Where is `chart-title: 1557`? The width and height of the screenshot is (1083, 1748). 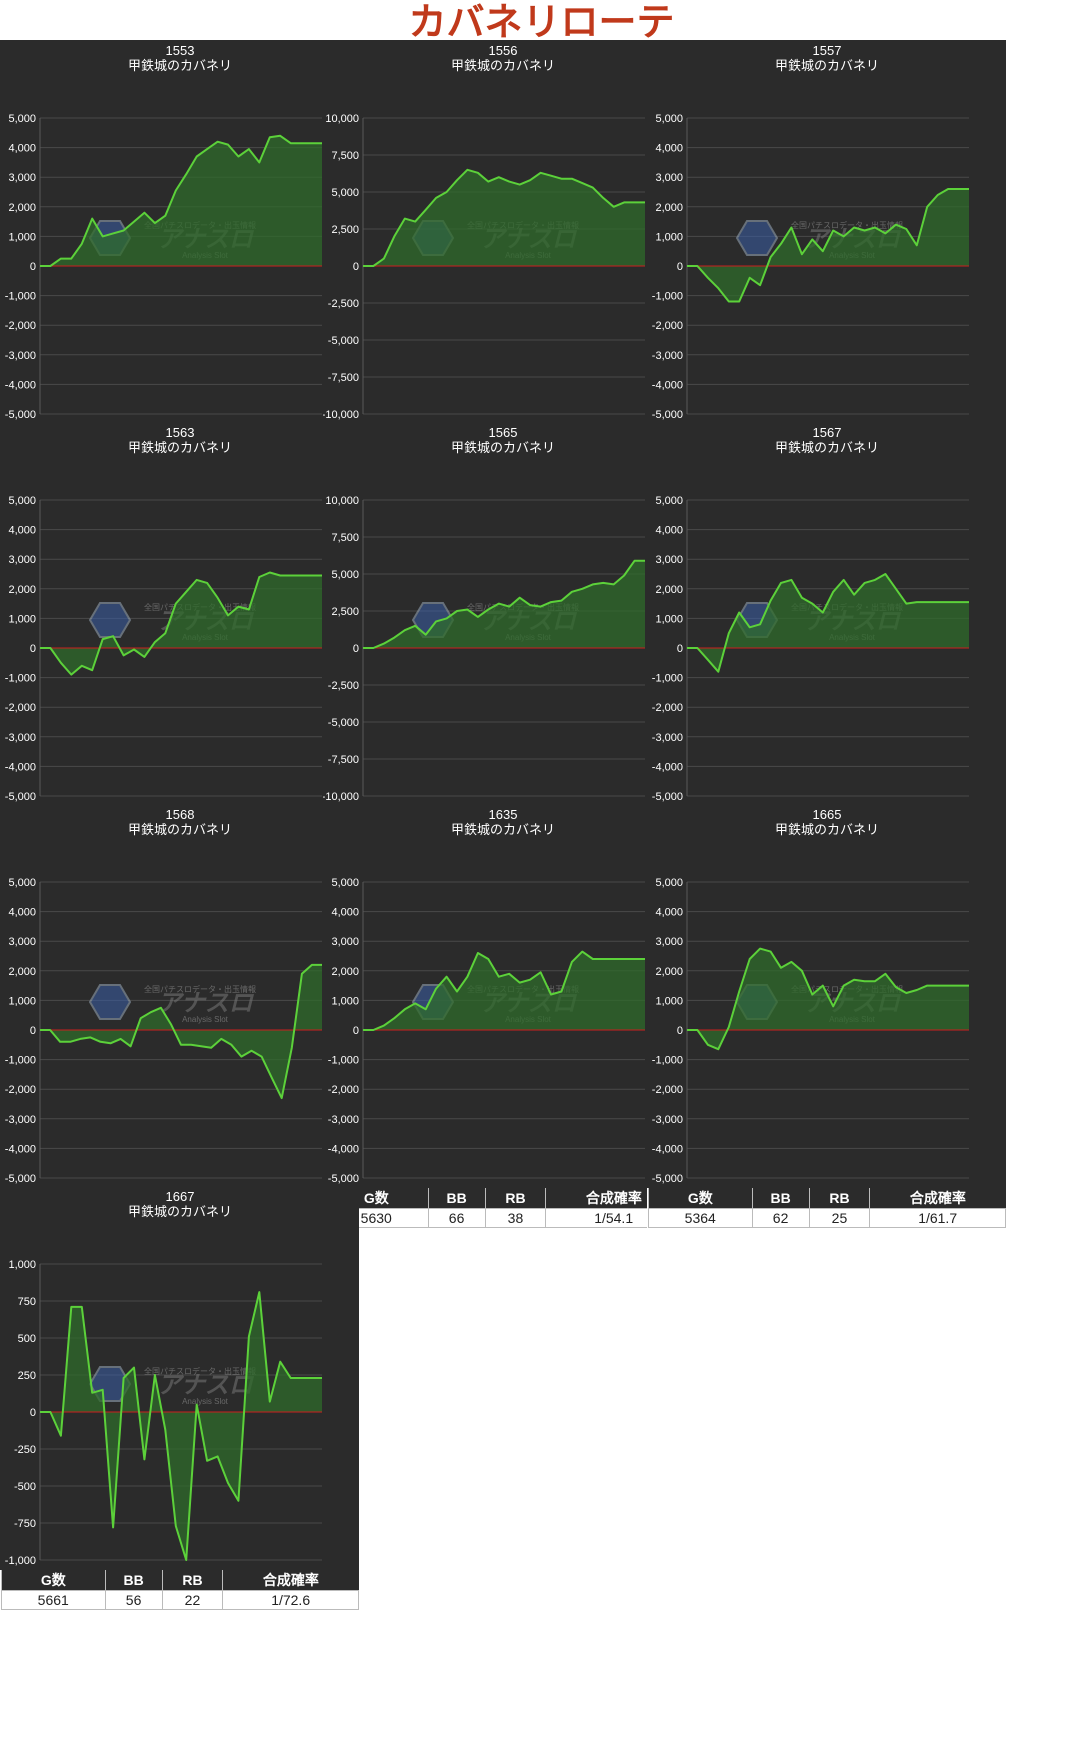 chart-title: 1557 is located at coordinates (827, 50).